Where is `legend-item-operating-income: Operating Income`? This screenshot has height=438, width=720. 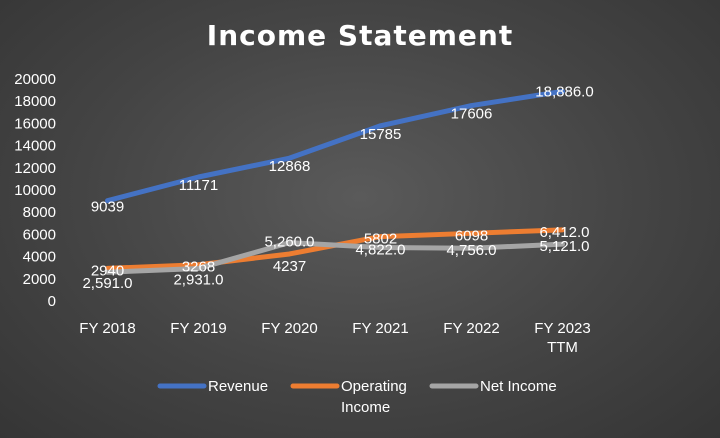
legend-item-operating-income: Operating Income is located at coordinates (348, 397).